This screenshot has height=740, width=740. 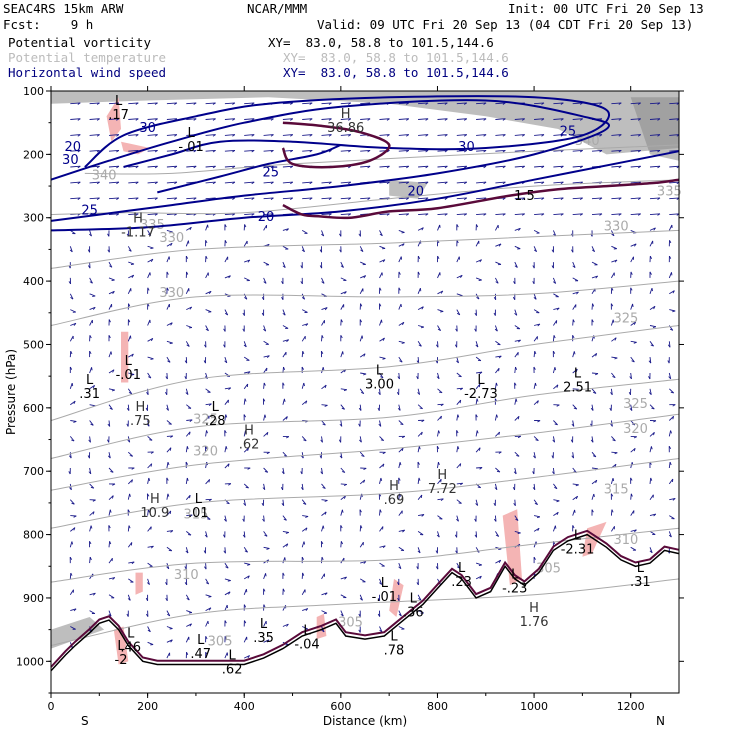 What do you see at coordinates (346, 114) in the screenshot?
I see `extremum-marker-2: H` at bounding box center [346, 114].